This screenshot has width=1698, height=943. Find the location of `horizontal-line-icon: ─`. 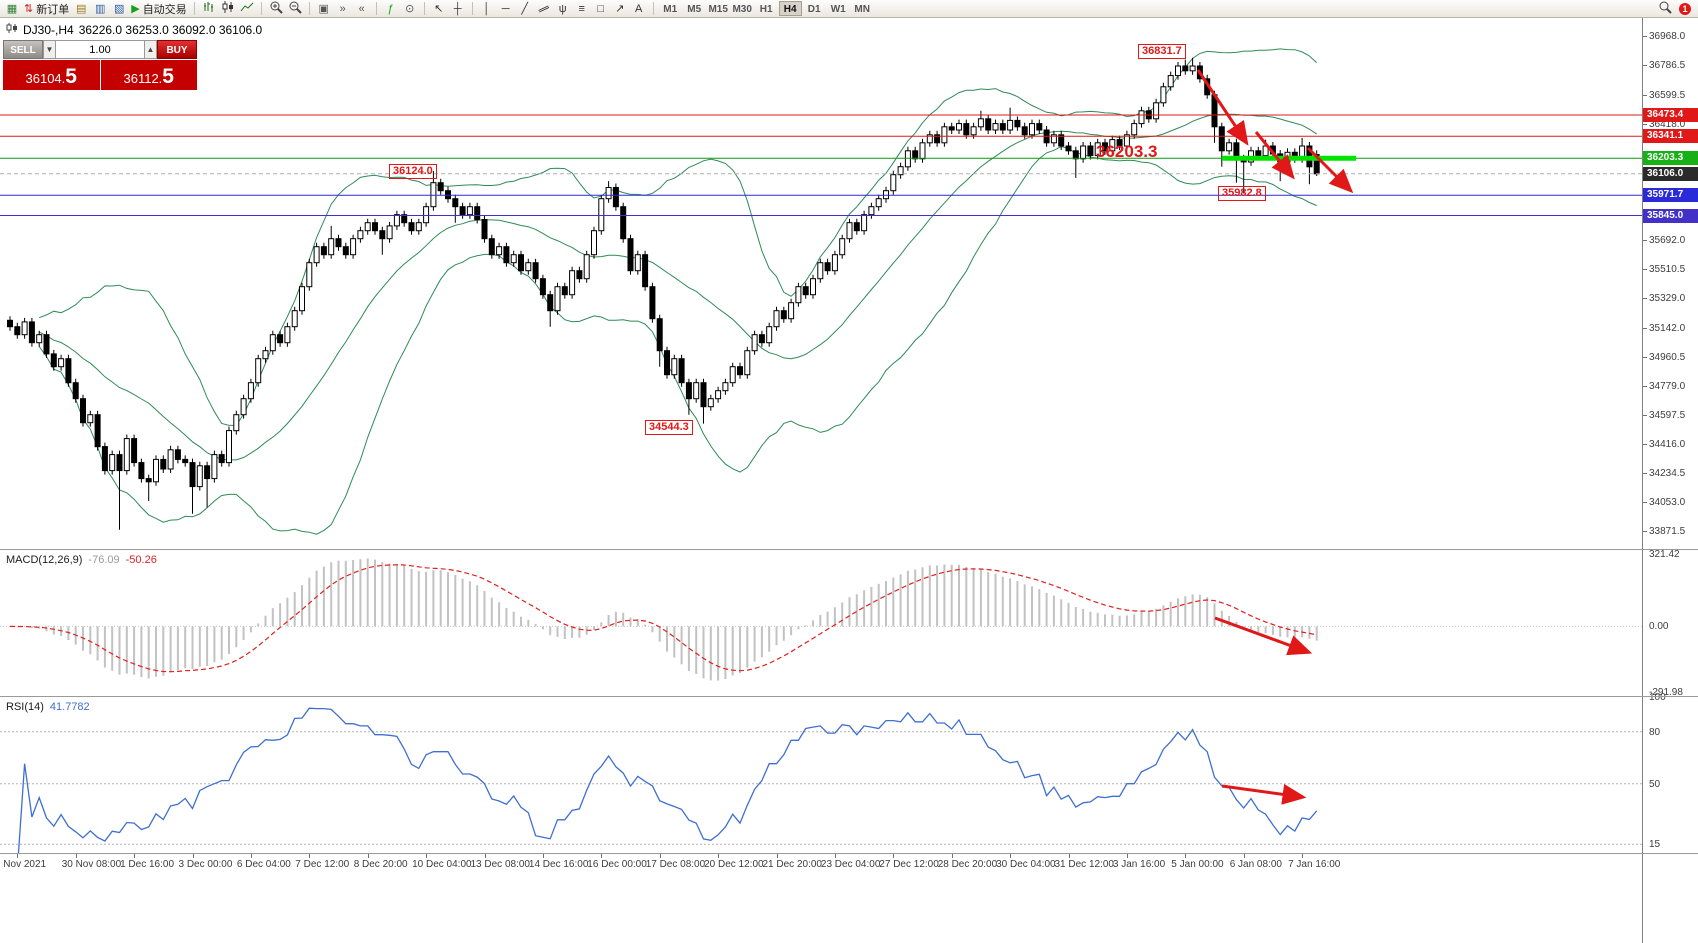

horizontal-line-icon: ─ is located at coordinates (505, 8).